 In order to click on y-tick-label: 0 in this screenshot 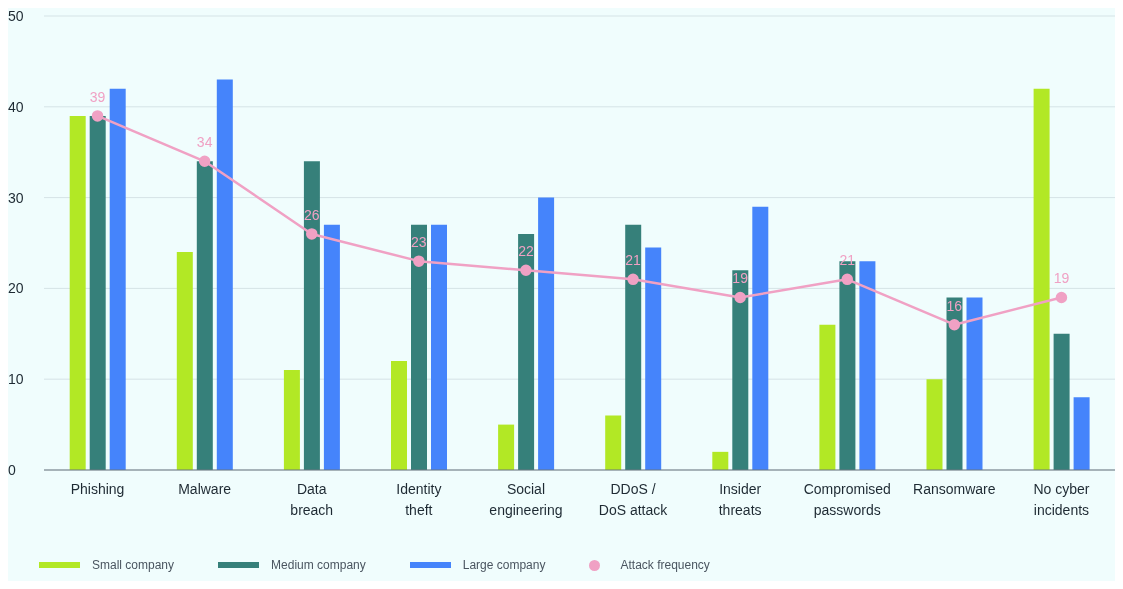, I will do `click(12, 469)`.